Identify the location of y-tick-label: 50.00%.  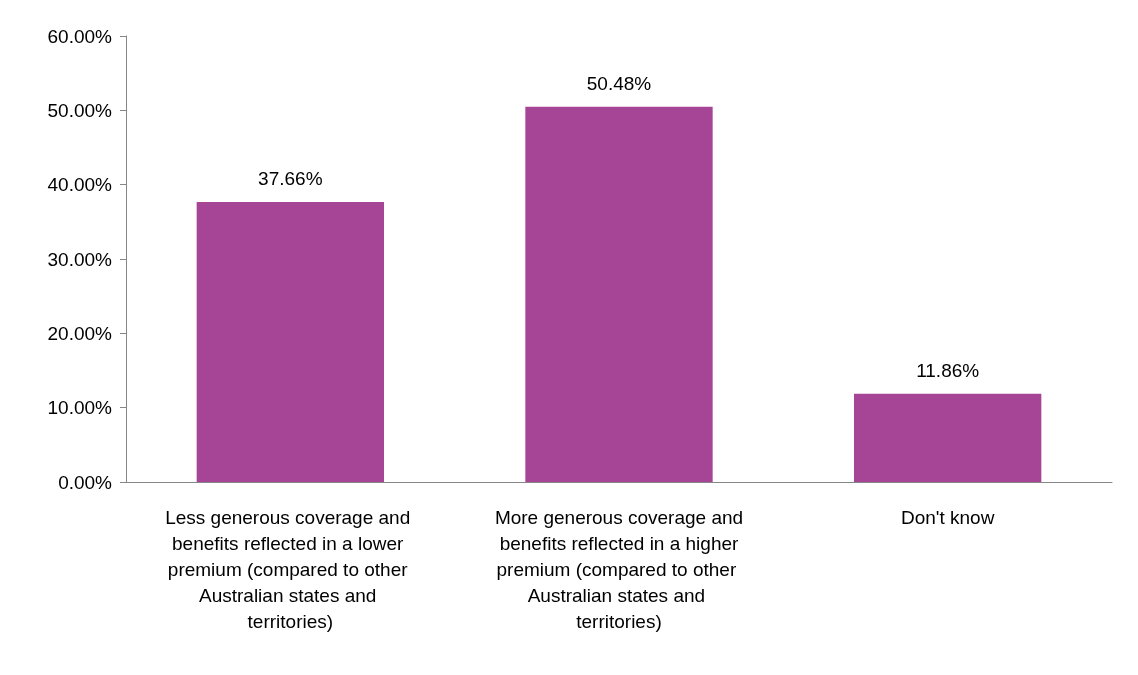
(80, 110).